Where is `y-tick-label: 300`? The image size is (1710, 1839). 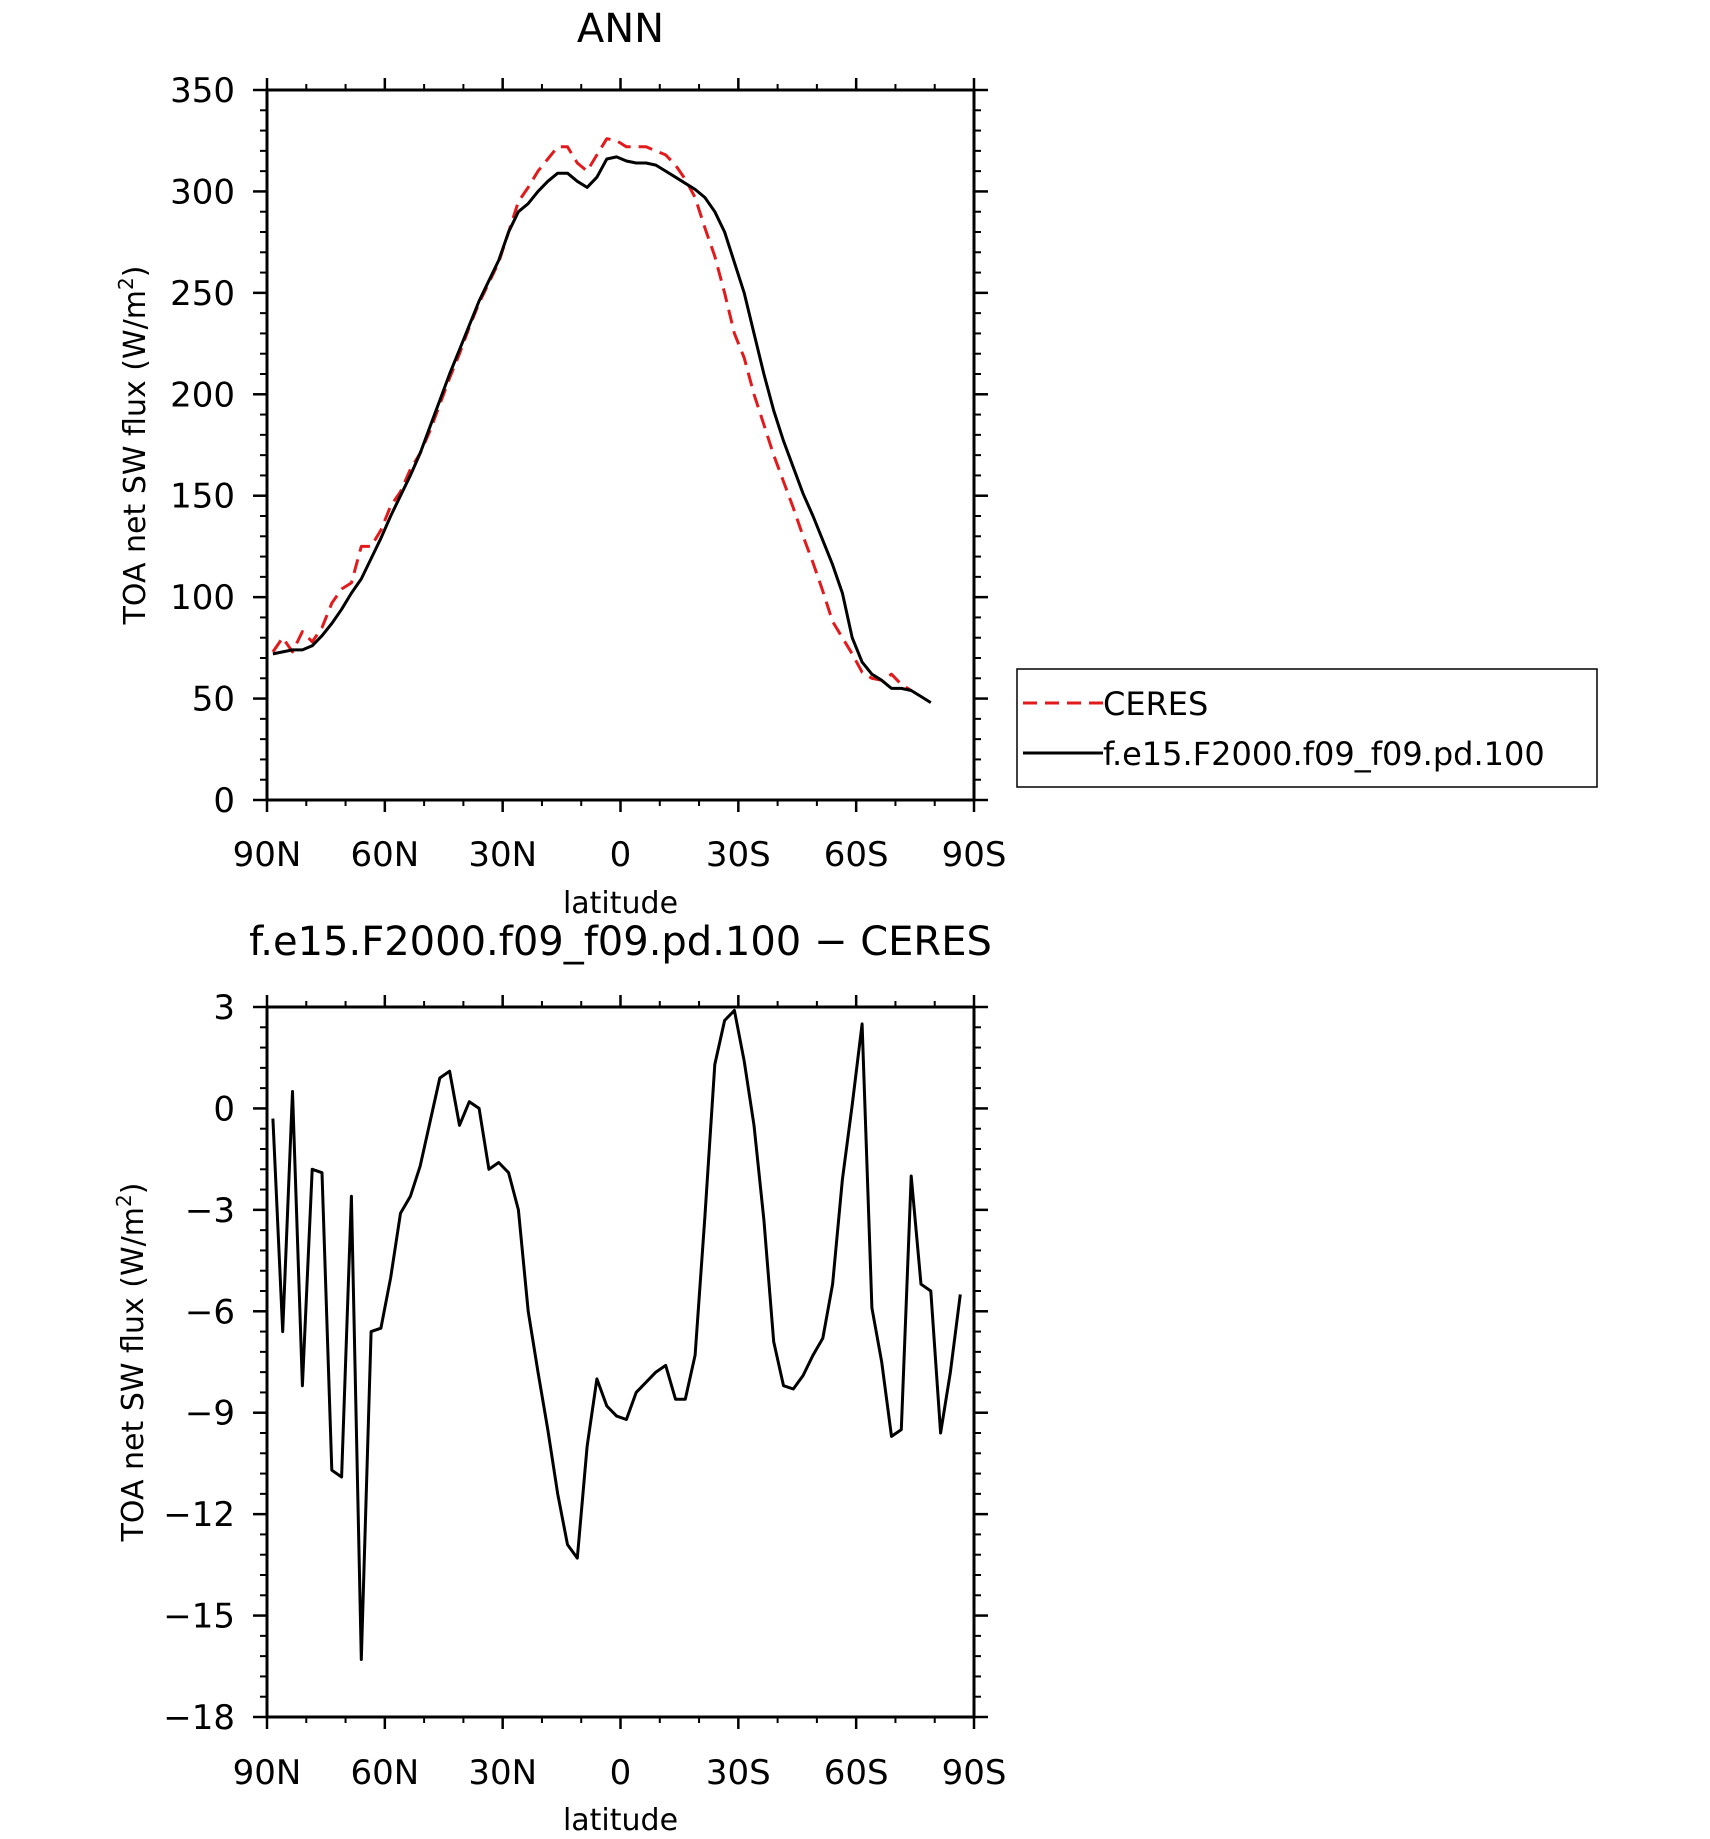 y-tick-label: 300 is located at coordinates (202, 192).